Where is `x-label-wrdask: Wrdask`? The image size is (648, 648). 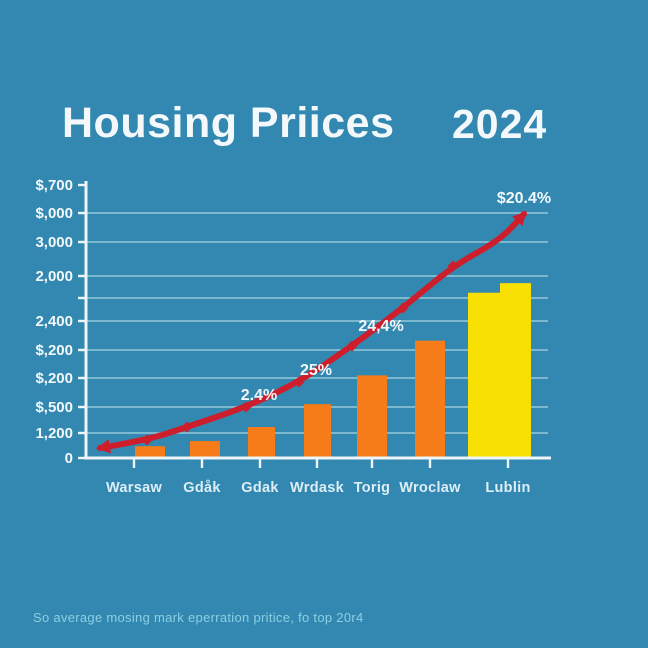 x-label-wrdask: Wrdask is located at coordinates (317, 488).